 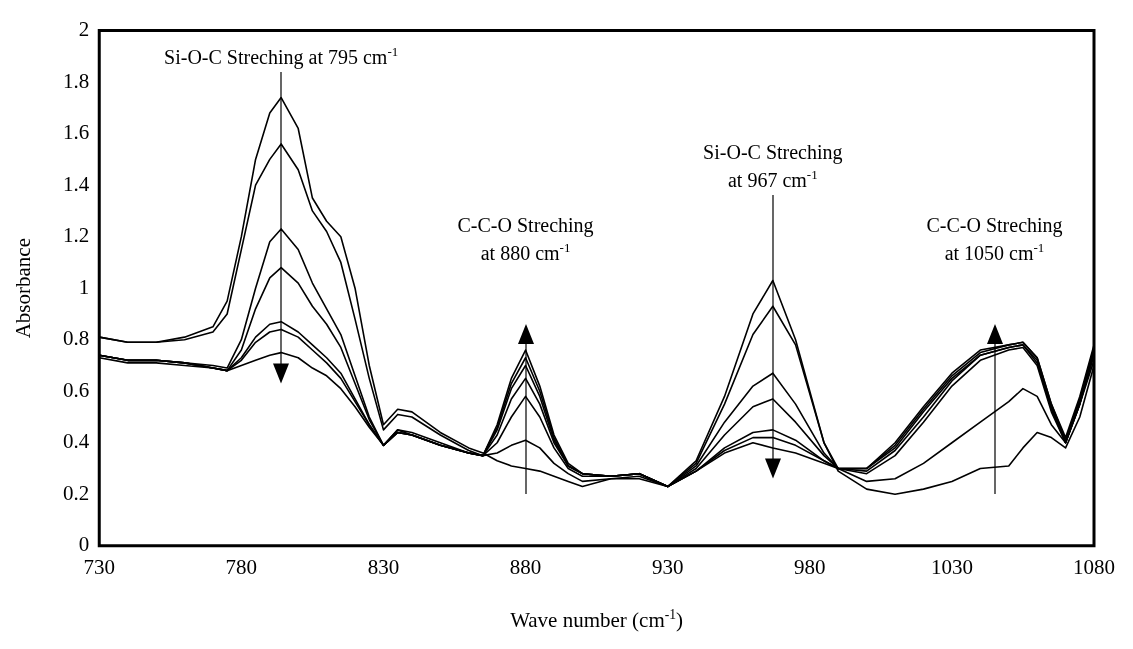 I want to click on x-tick-label: 1080, so click(x=1094, y=566).